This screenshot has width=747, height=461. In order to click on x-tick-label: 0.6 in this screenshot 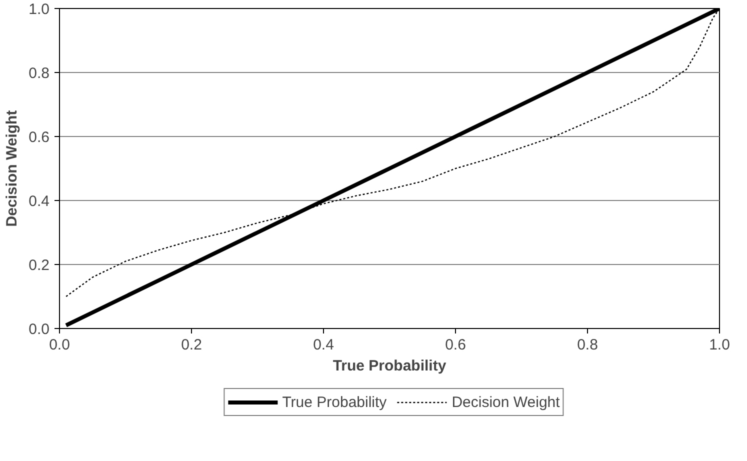, I will do `click(455, 345)`.